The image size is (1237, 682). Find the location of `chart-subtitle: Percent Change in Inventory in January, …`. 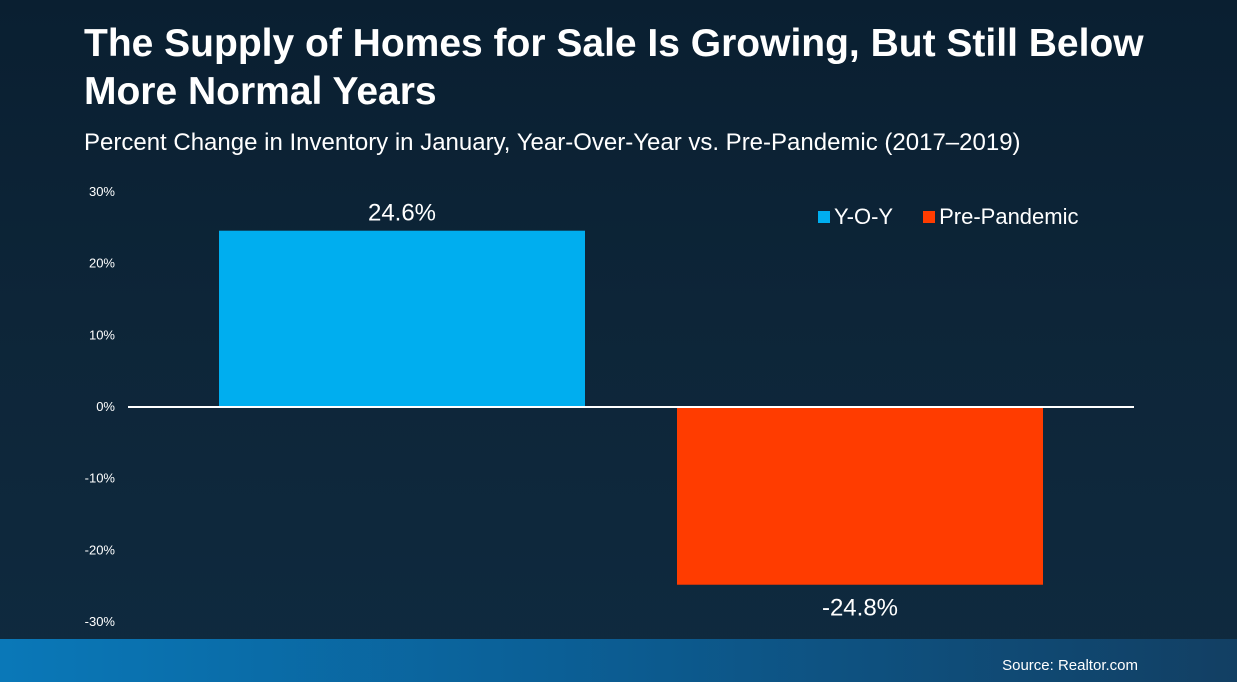

chart-subtitle: Percent Change in Inventory in January, … is located at coordinates (552, 142).